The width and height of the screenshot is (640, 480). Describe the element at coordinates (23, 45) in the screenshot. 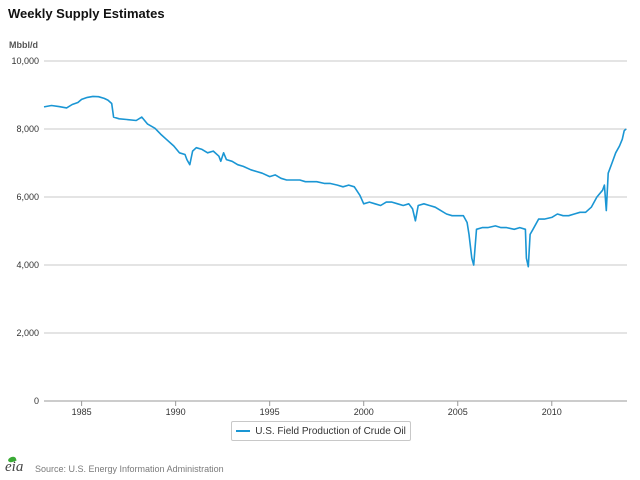

I see `y-axis-unit-label: Mbbl/d` at that location.